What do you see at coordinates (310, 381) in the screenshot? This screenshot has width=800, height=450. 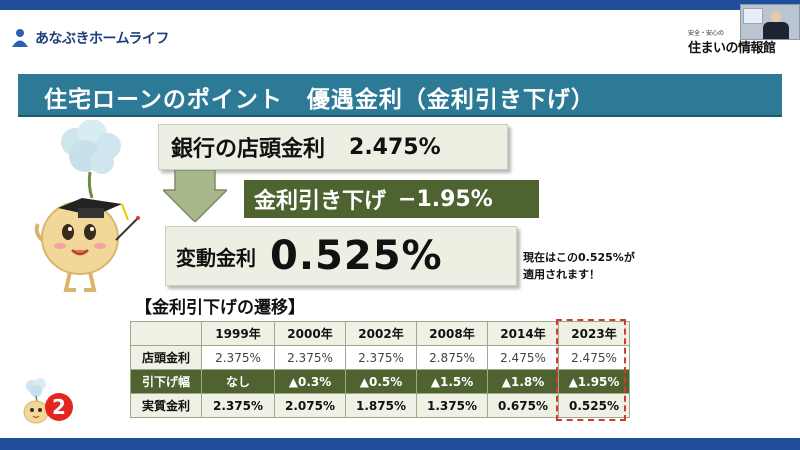 I see `table-cell: ▲0.3%` at bounding box center [310, 381].